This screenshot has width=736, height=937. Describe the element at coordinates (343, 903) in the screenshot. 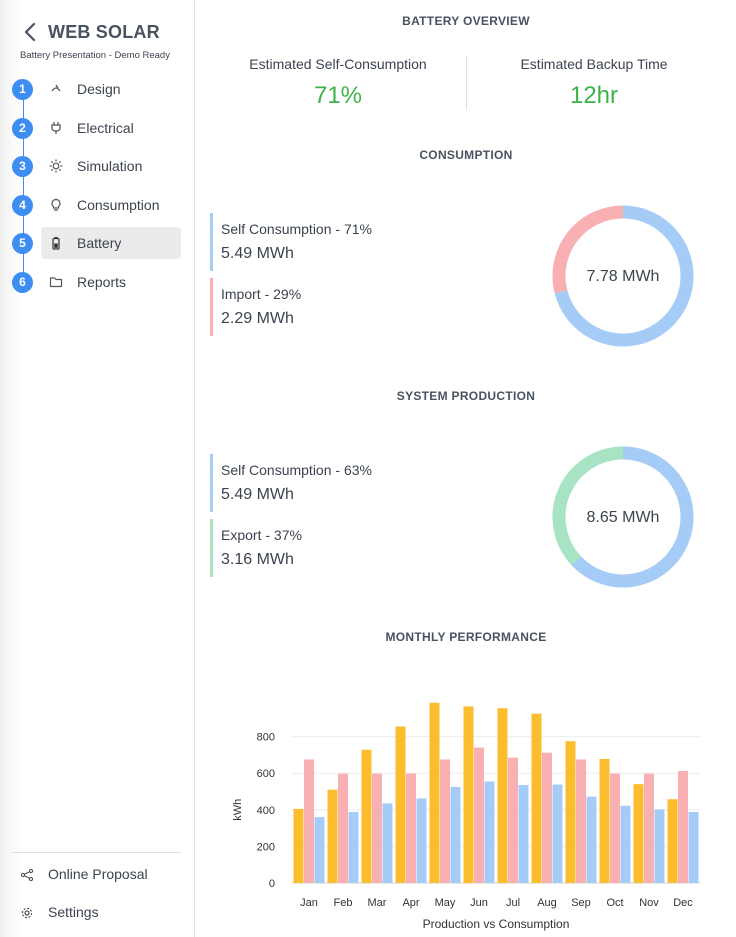

I see `x-tick-label: Feb` at that location.